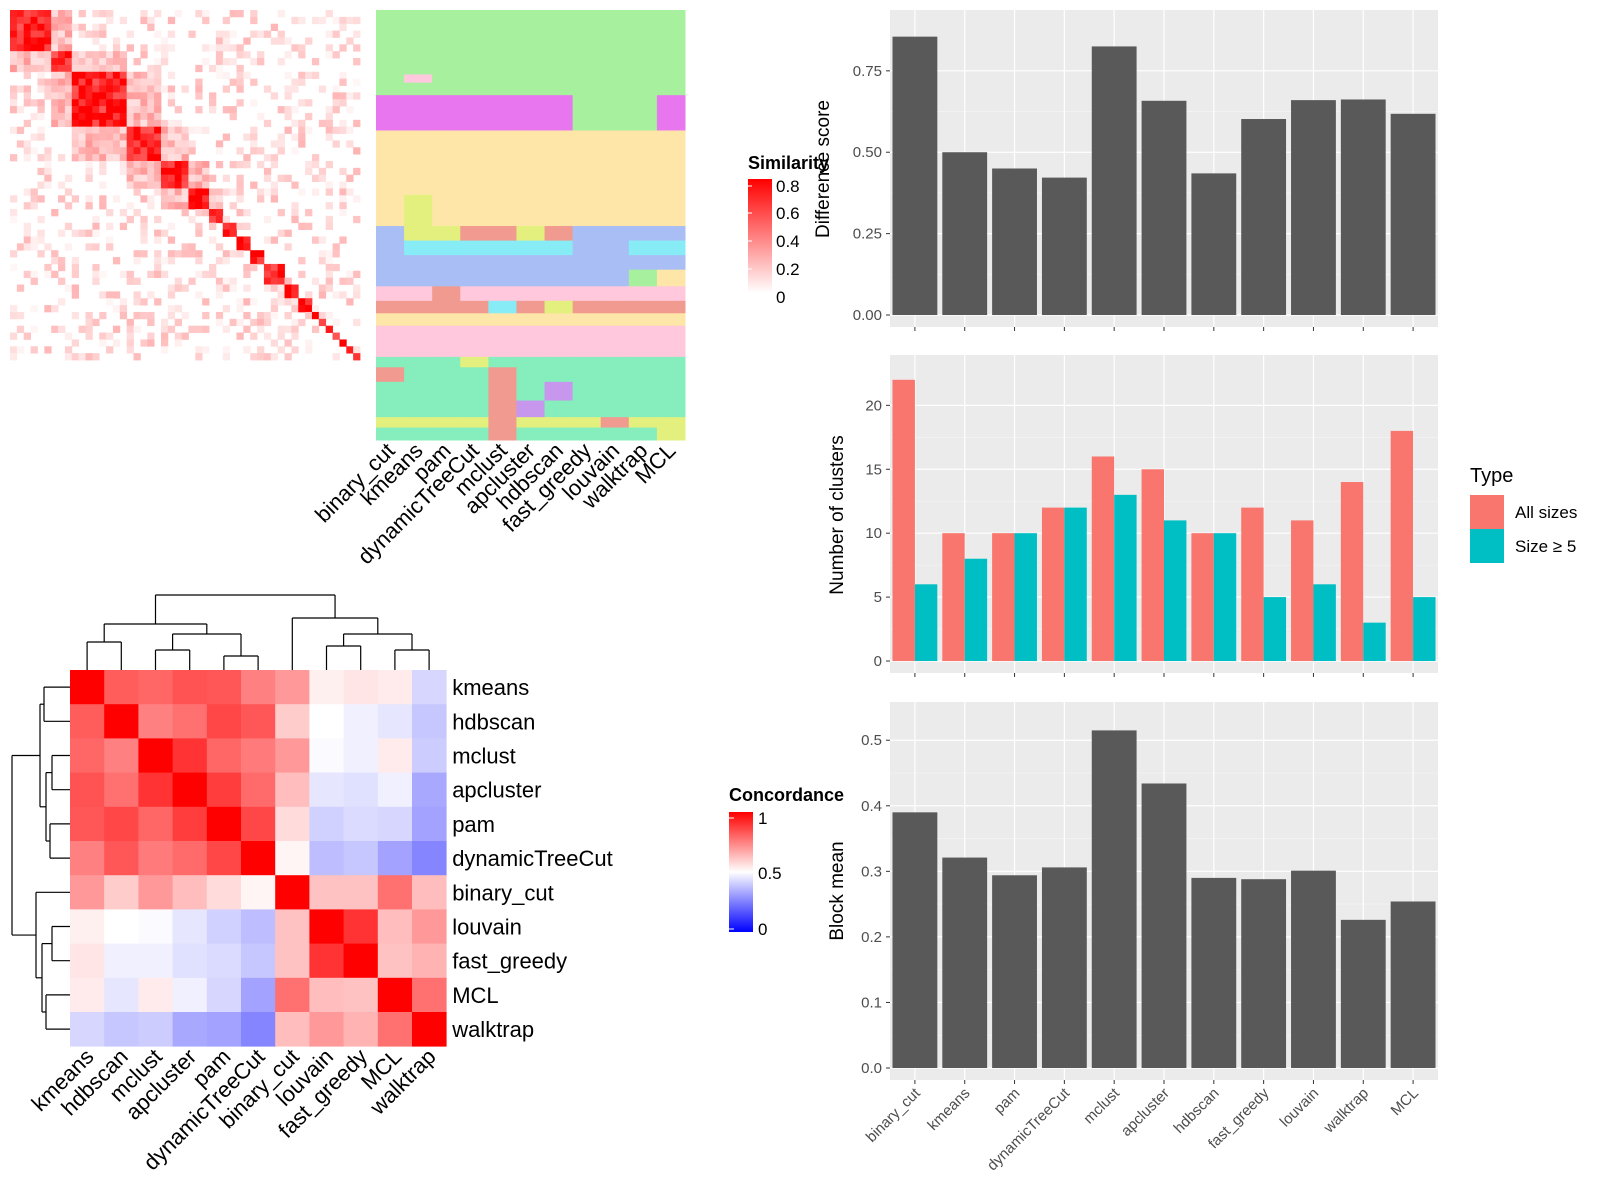  I want to click on number-of-clusters-bar-all-sizes, so click(1202, 597).